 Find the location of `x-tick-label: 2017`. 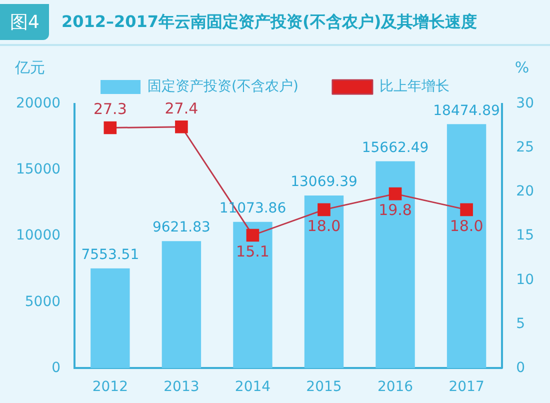

x-tick-label: 2017 is located at coordinates (466, 387).